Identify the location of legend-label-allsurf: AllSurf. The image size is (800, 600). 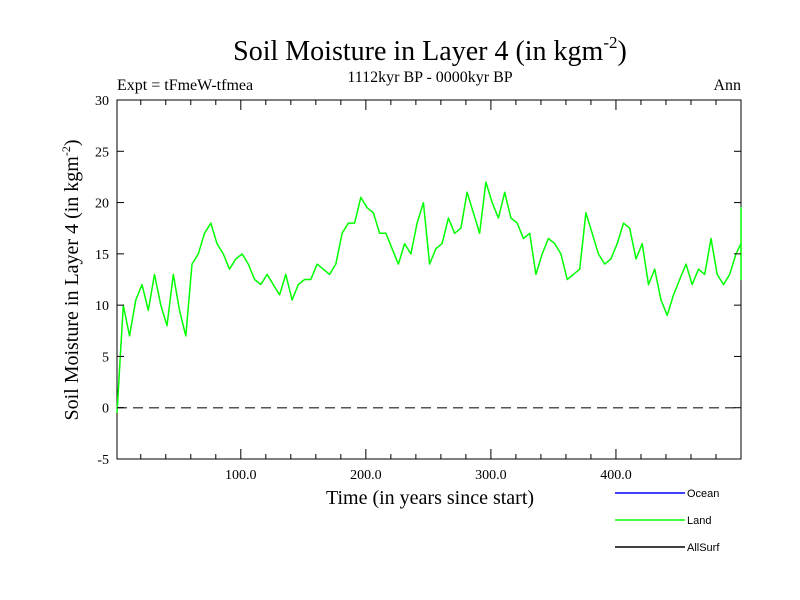
(703, 548).